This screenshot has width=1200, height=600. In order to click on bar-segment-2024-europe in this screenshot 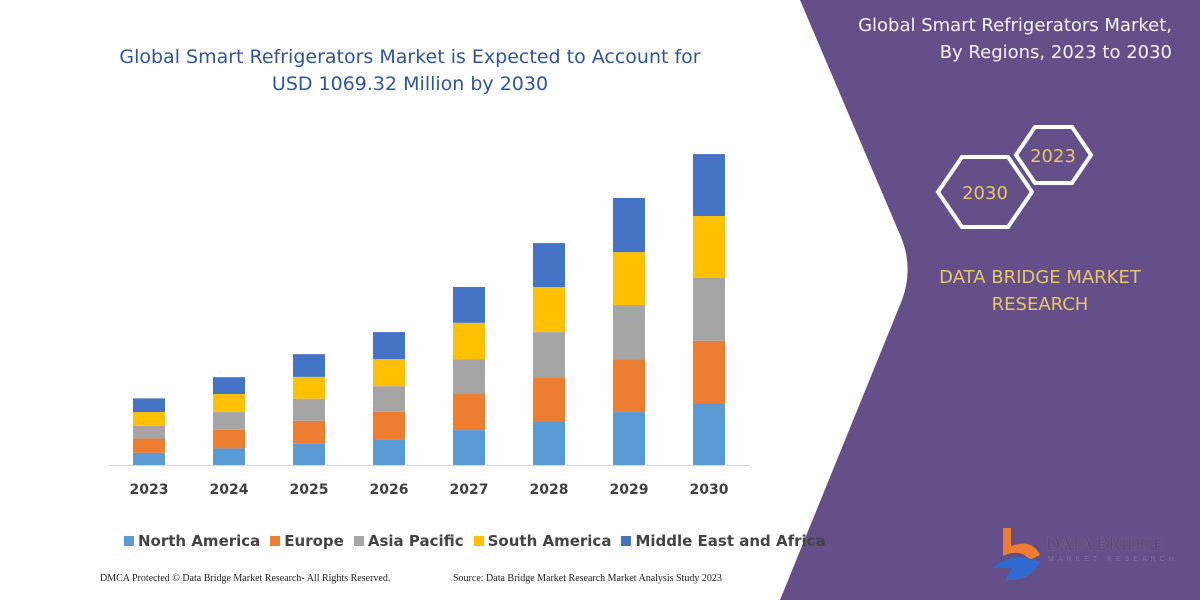, I will do `click(229, 439)`.